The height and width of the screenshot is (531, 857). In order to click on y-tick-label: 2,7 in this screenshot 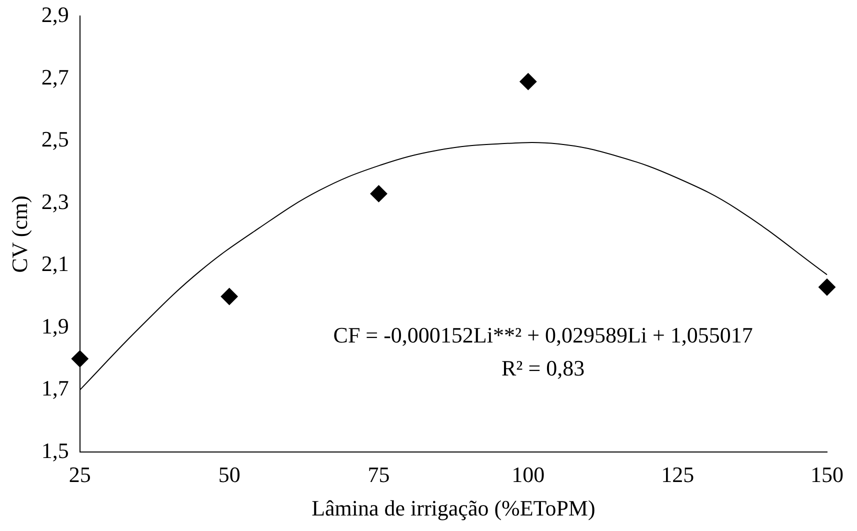, I will do `click(55, 77)`.